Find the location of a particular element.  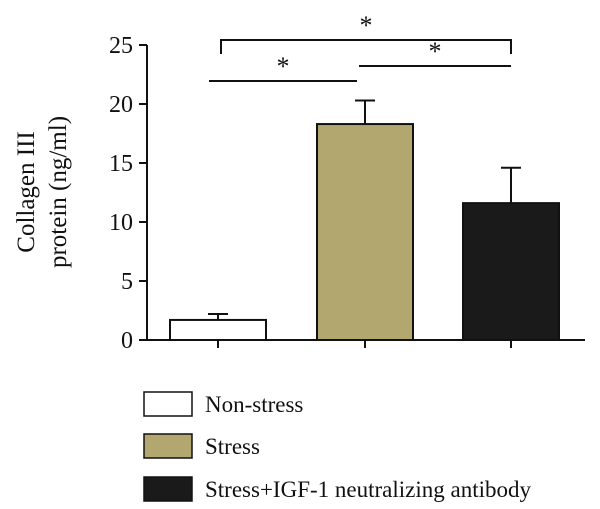

significance-brackets: * * * is located at coordinates (360, 46).